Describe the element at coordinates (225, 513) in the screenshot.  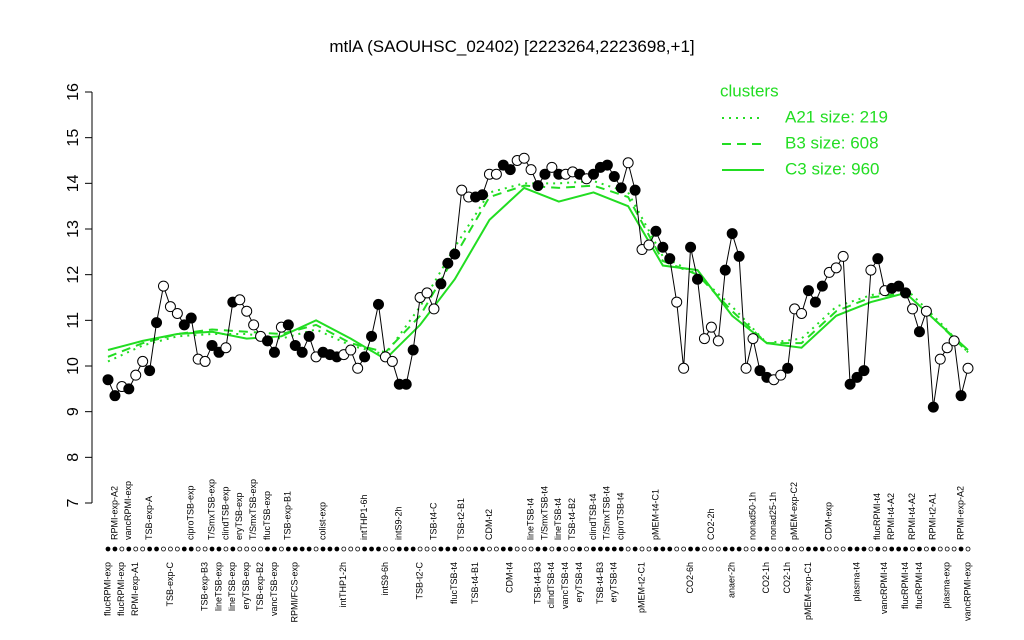
I see `x-tick-label: clindTSB-exp` at that location.